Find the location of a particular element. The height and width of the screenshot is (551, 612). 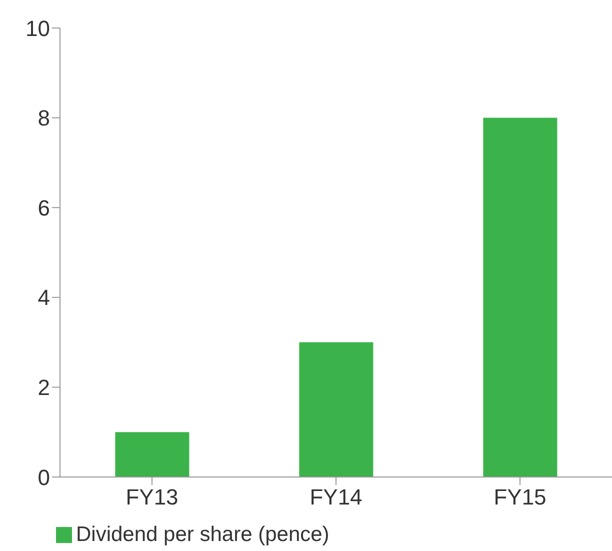

y-tick-label: 4 is located at coordinates (44, 297).